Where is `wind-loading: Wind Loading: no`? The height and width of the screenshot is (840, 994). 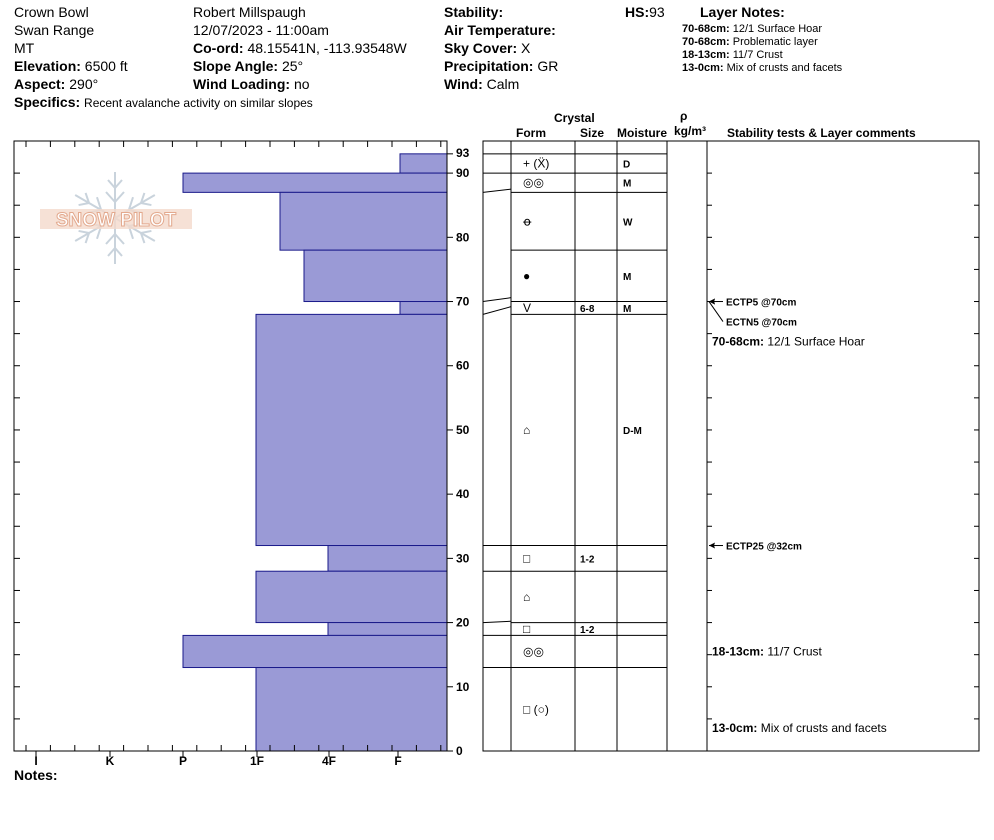 wind-loading: Wind Loading: no is located at coordinates (251, 84).